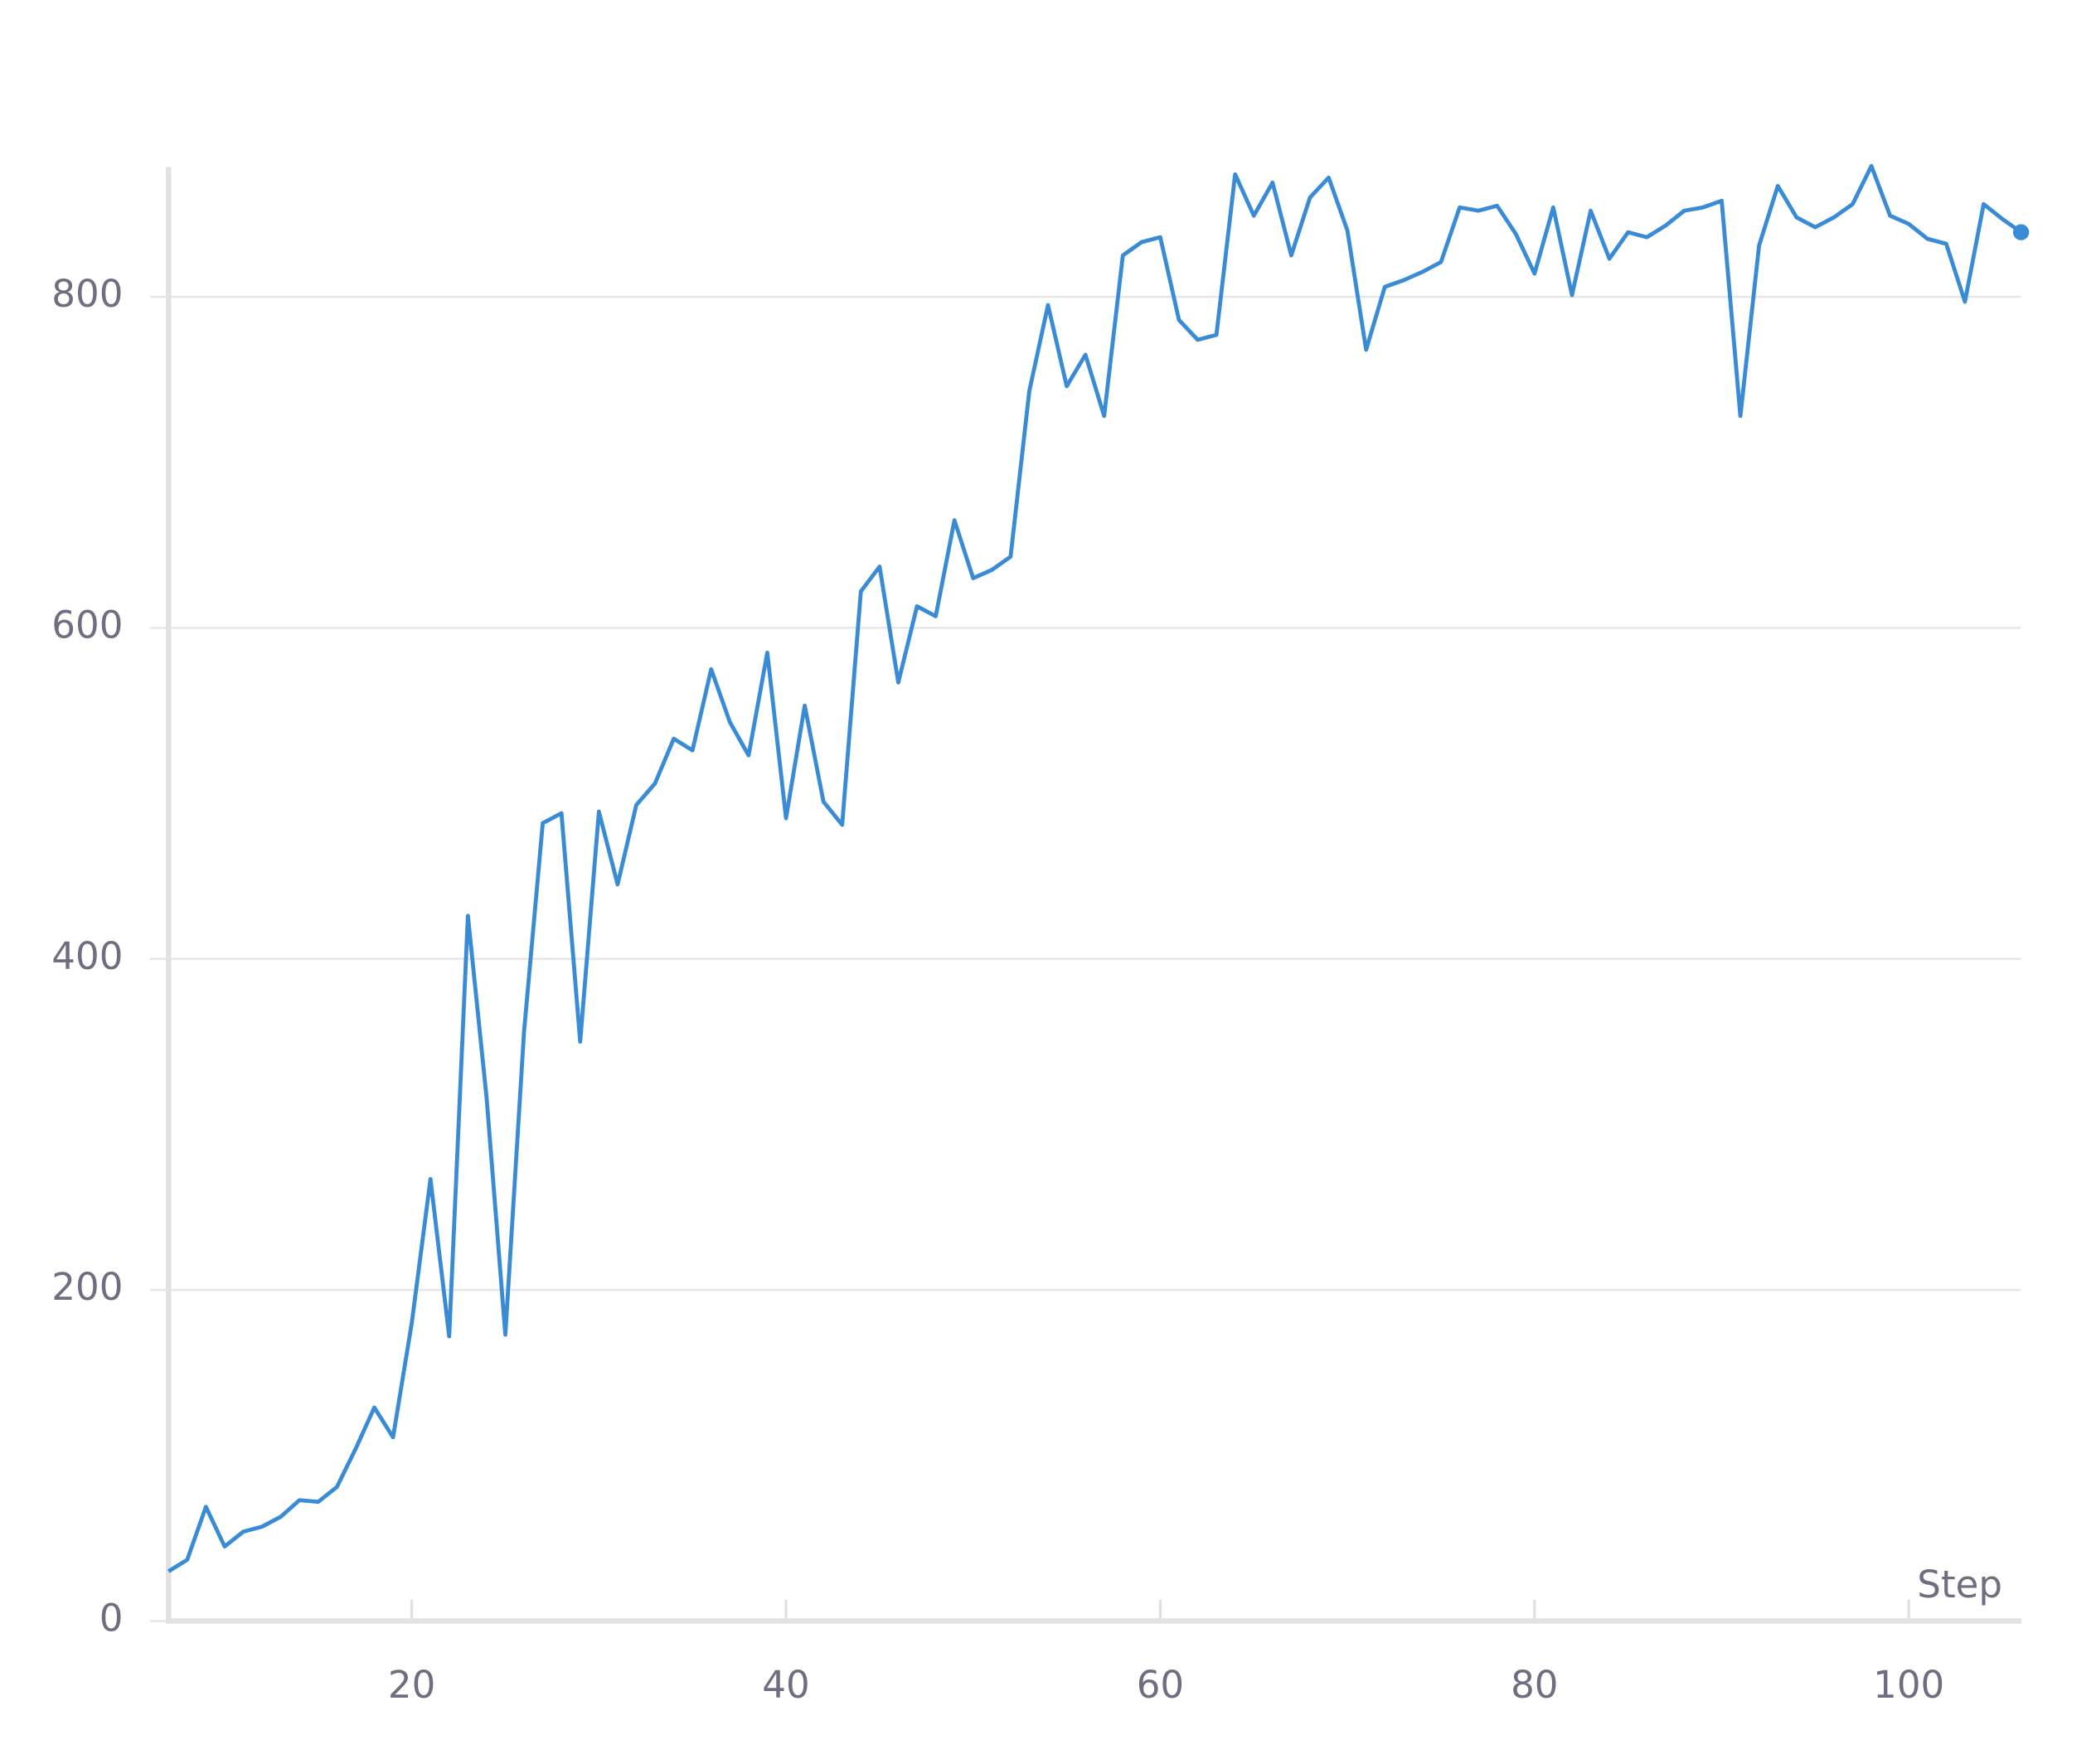  Describe the element at coordinates (87, 956) in the screenshot. I see `y-tick-label: 400` at that location.